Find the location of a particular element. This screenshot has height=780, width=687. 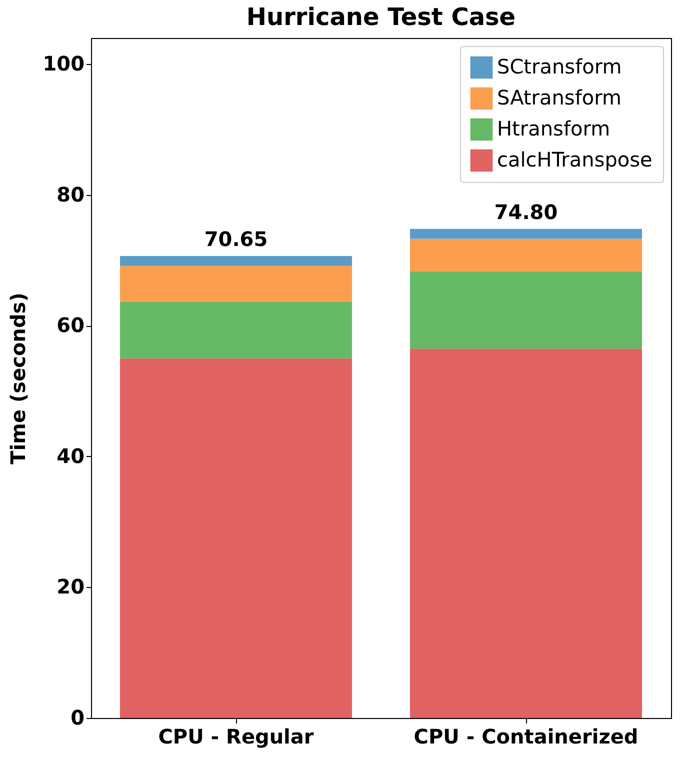

x-tick-label: CPU - Regular is located at coordinates (236, 736).